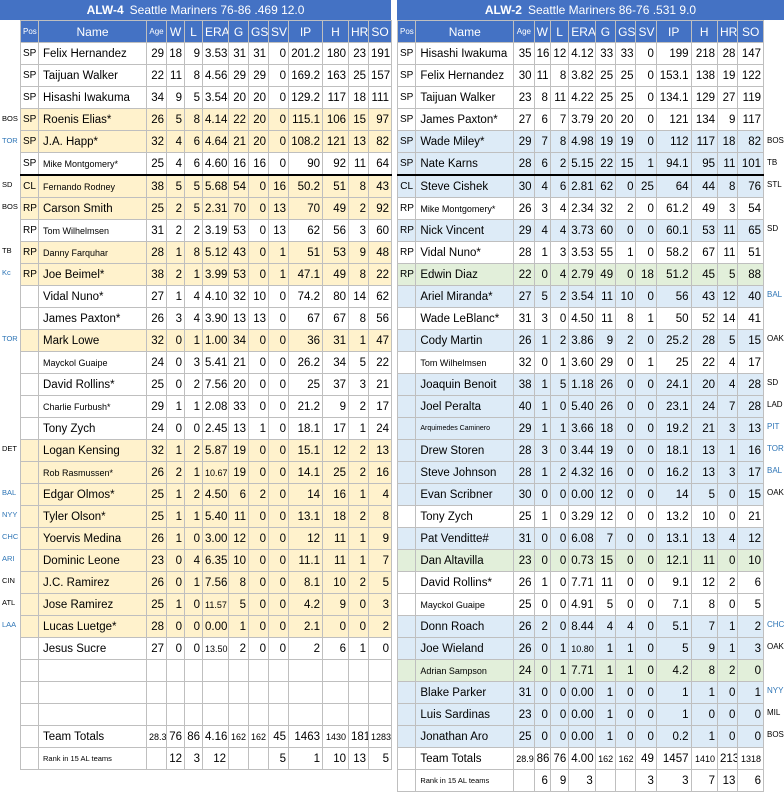 Image resolution: width=784 pixels, height=793 pixels. What do you see at coordinates (380, 494) in the screenshot?
I see `cell-so: 4` at bounding box center [380, 494].